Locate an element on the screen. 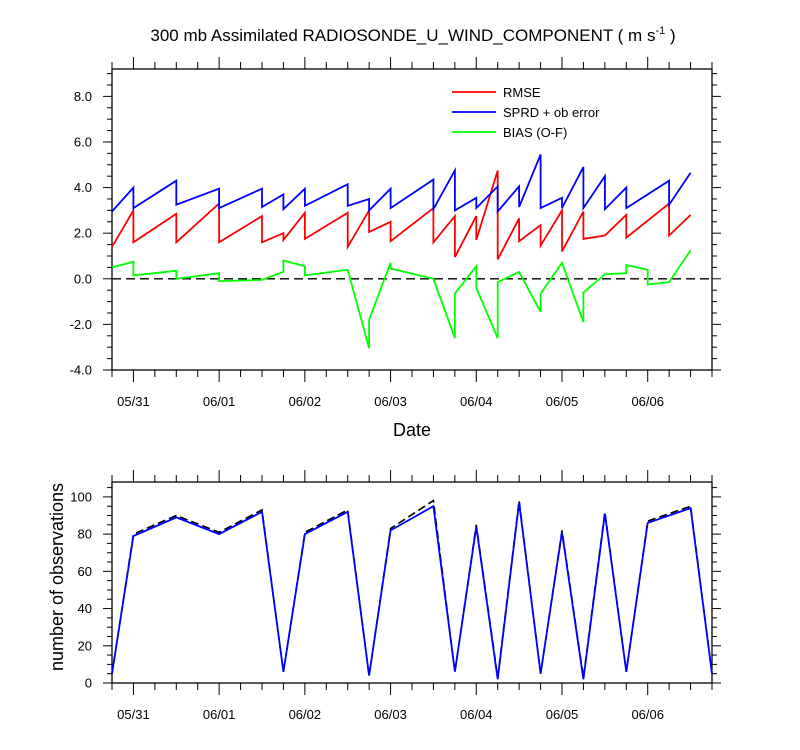  top-x-tick-label: 06/05 is located at coordinates (562, 401).